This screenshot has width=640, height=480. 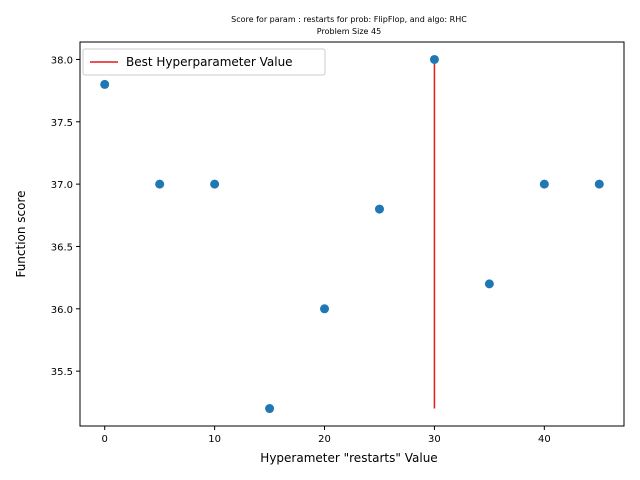 What do you see at coordinates (21, 233) in the screenshot?
I see `y-axis-title: Function score` at bounding box center [21, 233].